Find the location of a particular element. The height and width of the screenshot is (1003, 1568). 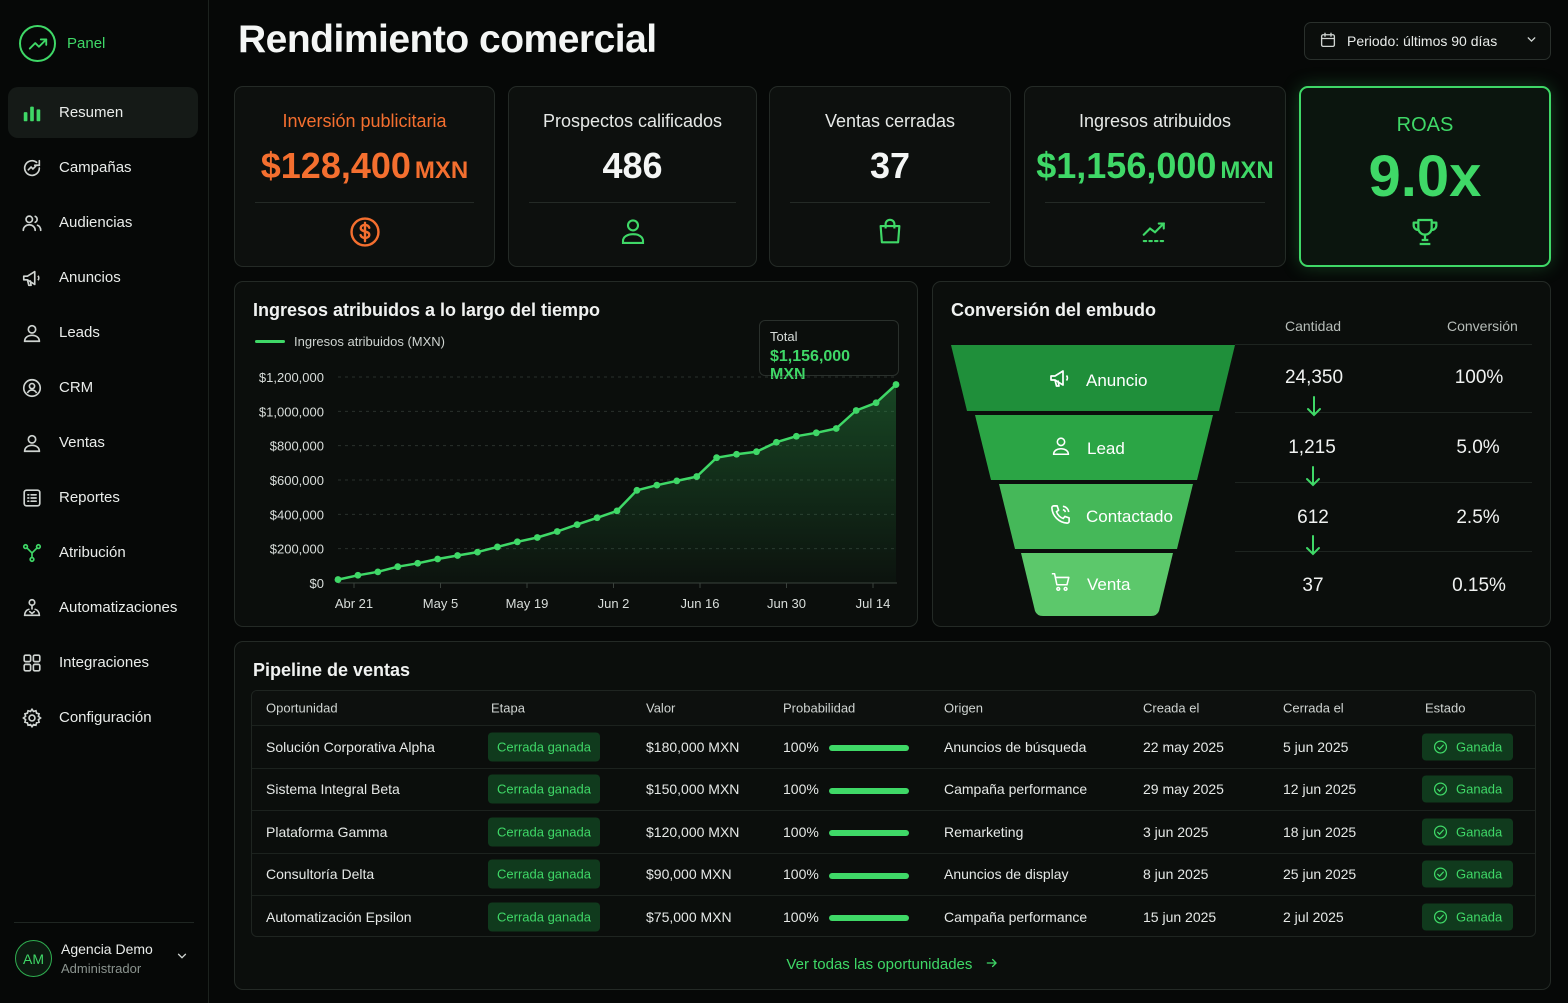

opportunity-name: Plataforma Gamma is located at coordinates (327, 831).